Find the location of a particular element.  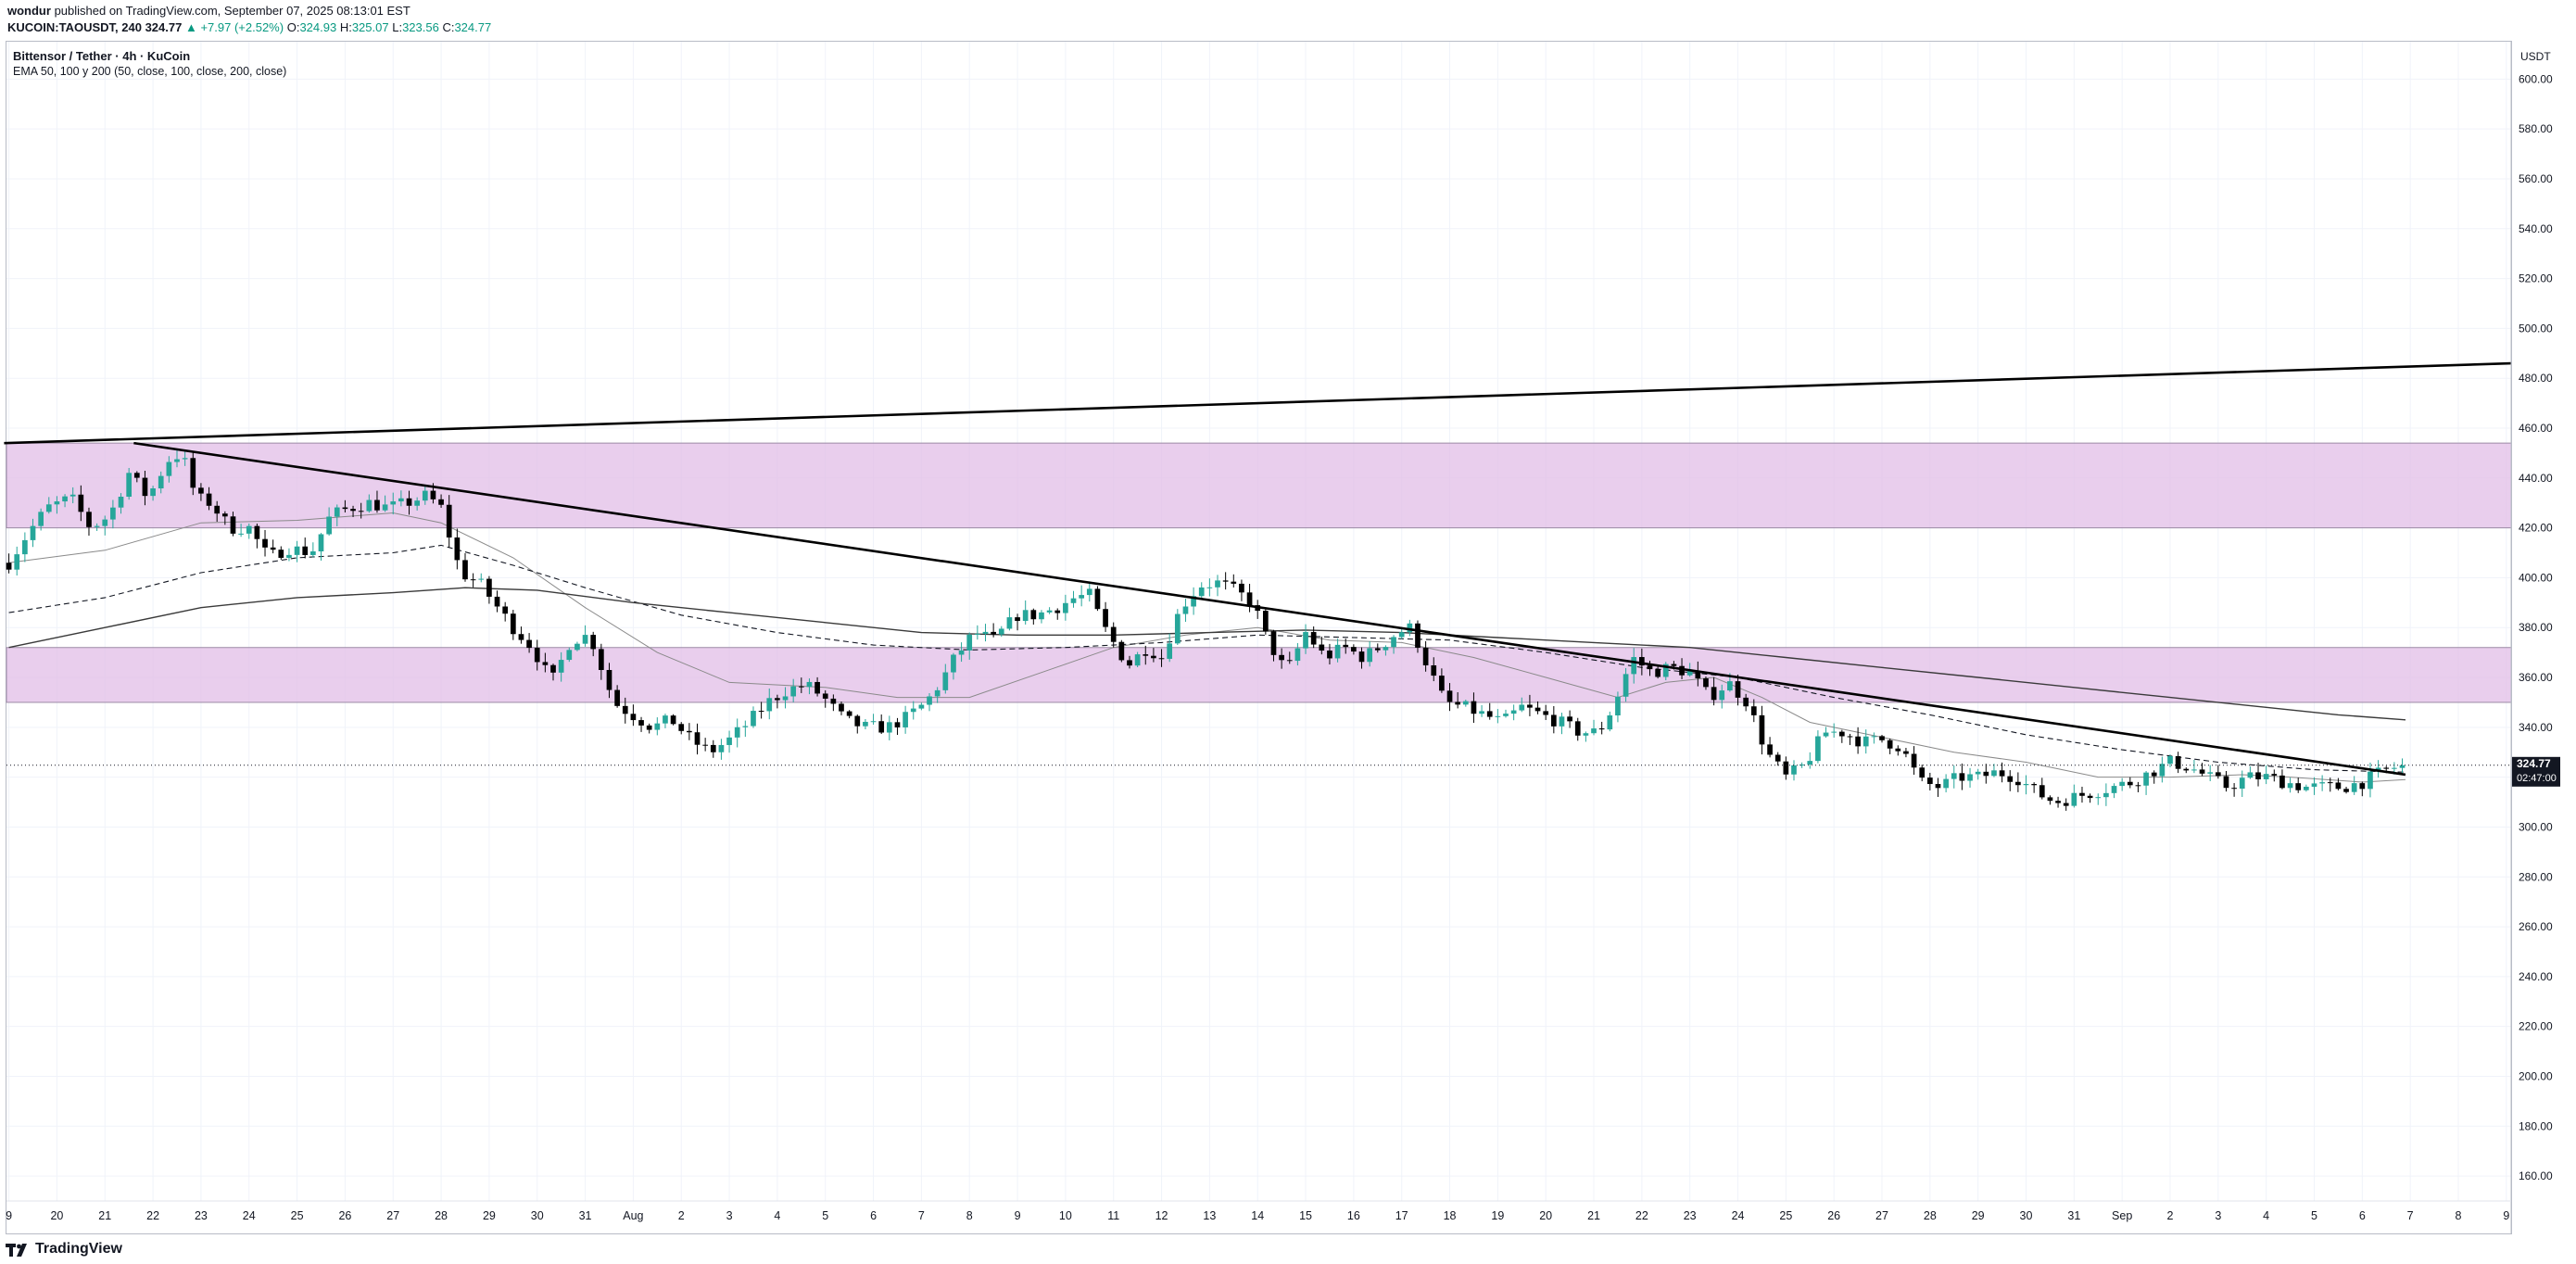

y-tick-label: 600.00 is located at coordinates (2536, 78).